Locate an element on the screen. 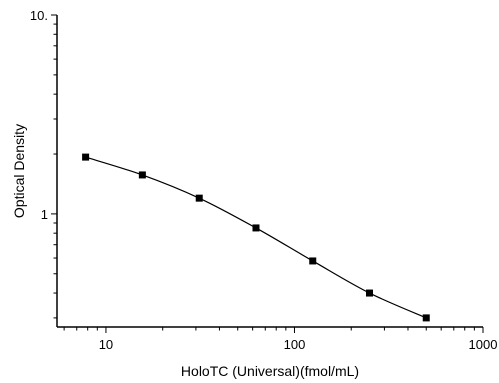 Image resolution: width=499 pixels, height=383 pixels. x-axis-title: HoloTC (Universal)(fmol/mL) is located at coordinates (270, 371).